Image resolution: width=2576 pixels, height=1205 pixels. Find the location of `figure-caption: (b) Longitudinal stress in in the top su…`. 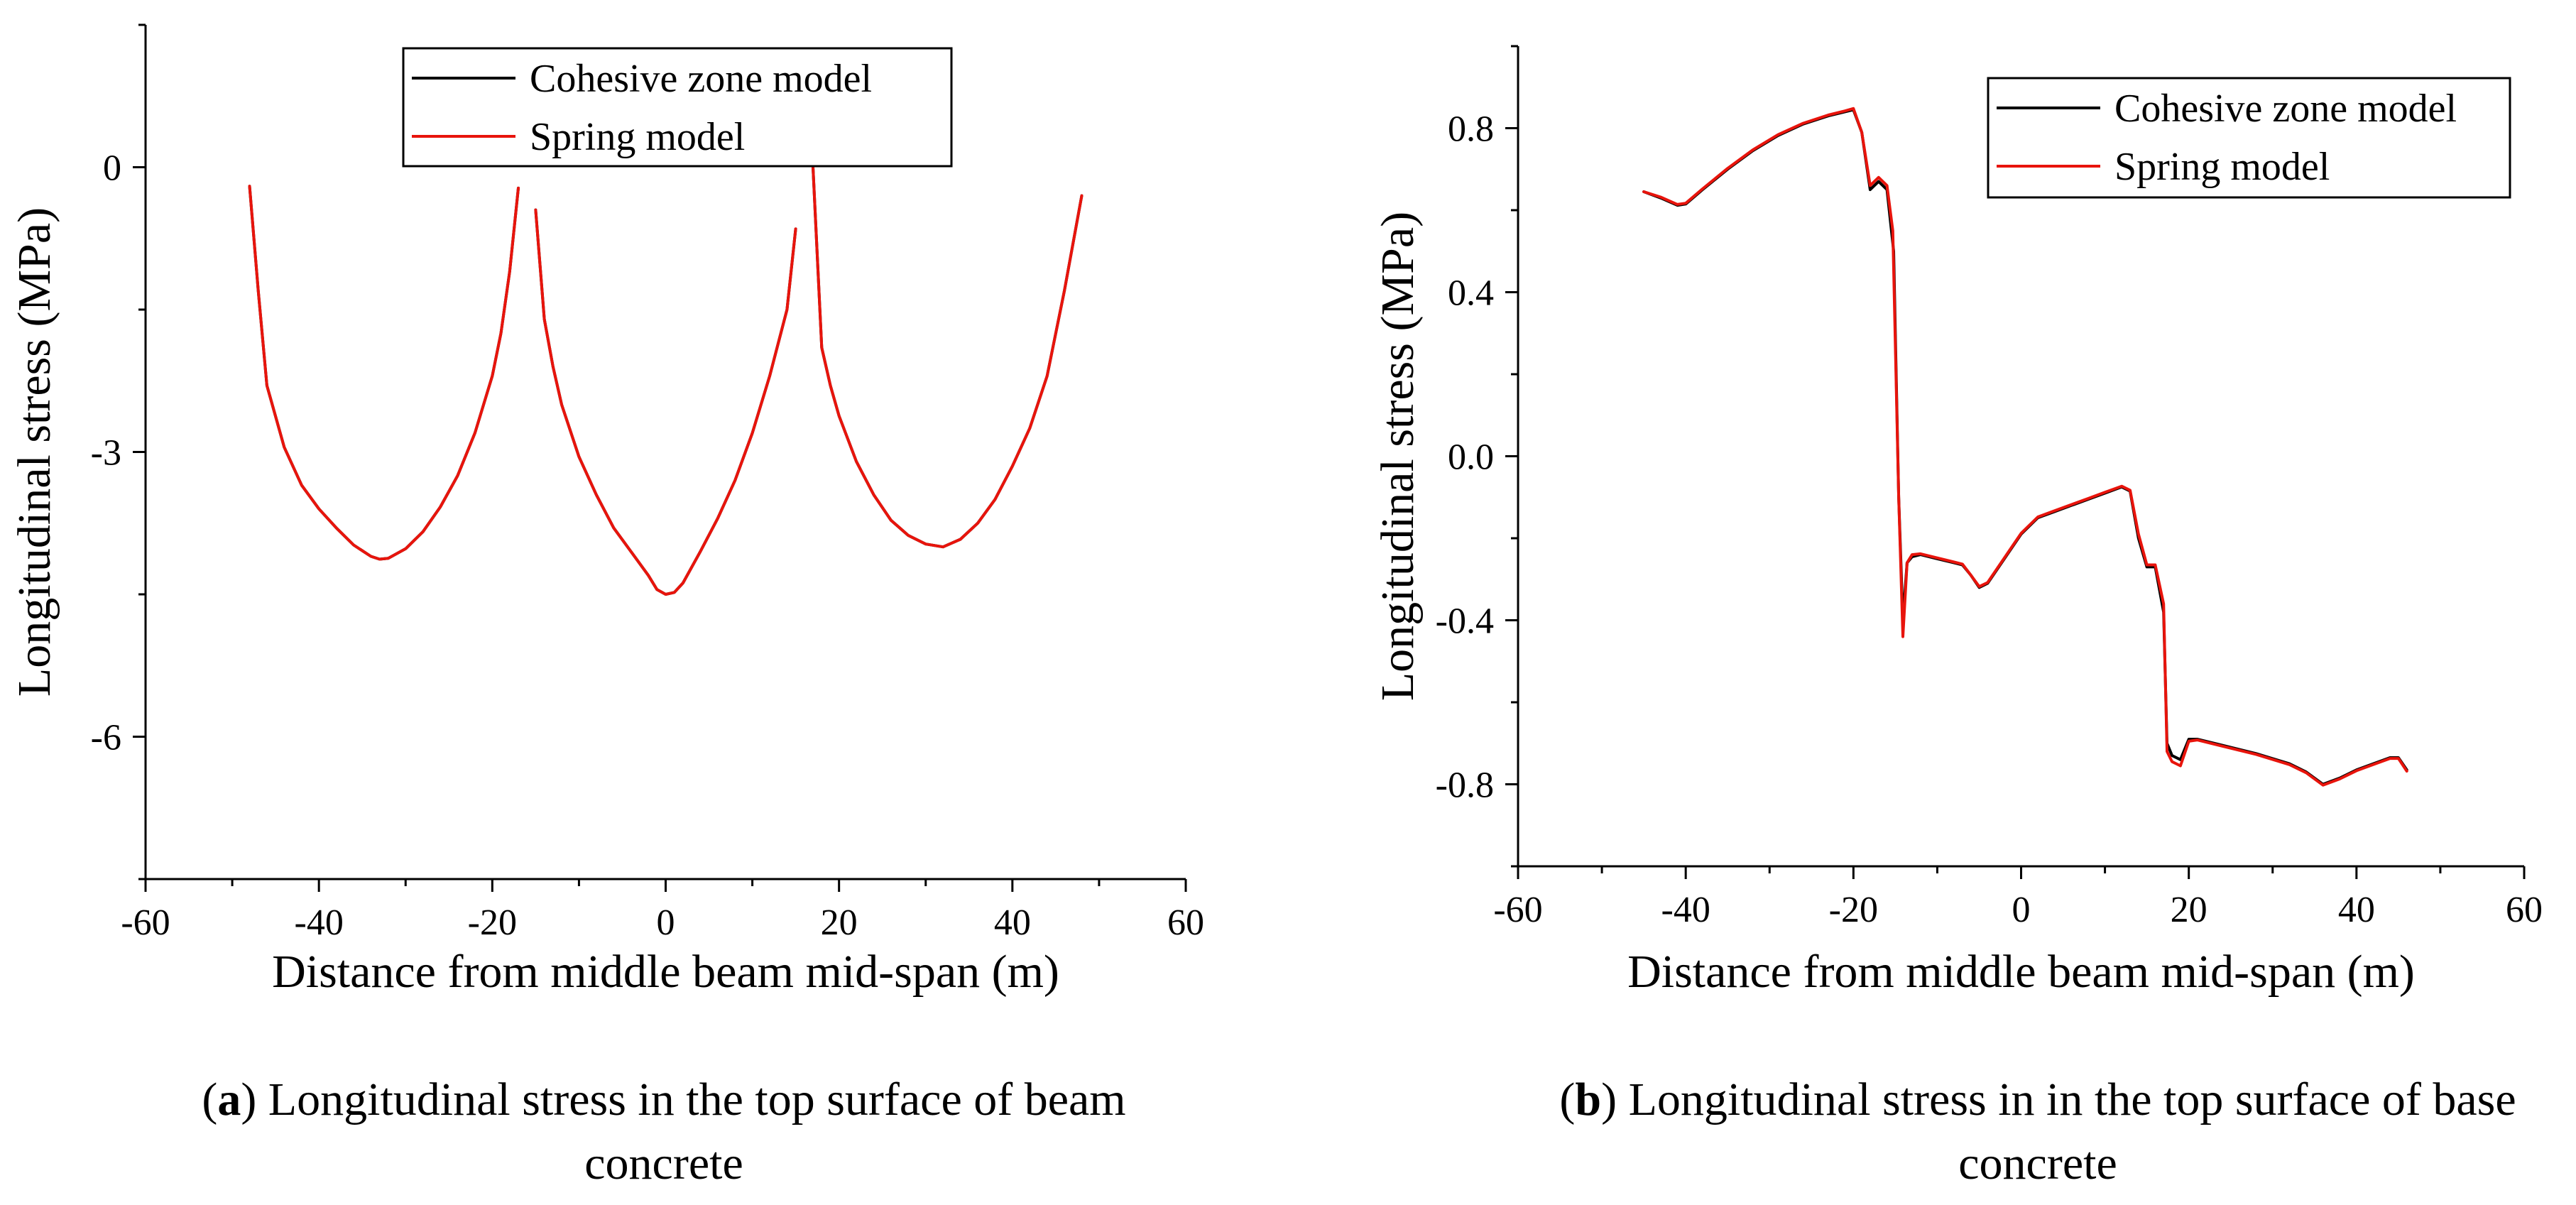

figure-caption: (b) Longitudinal stress in in the top su… is located at coordinates (2037, 1099).